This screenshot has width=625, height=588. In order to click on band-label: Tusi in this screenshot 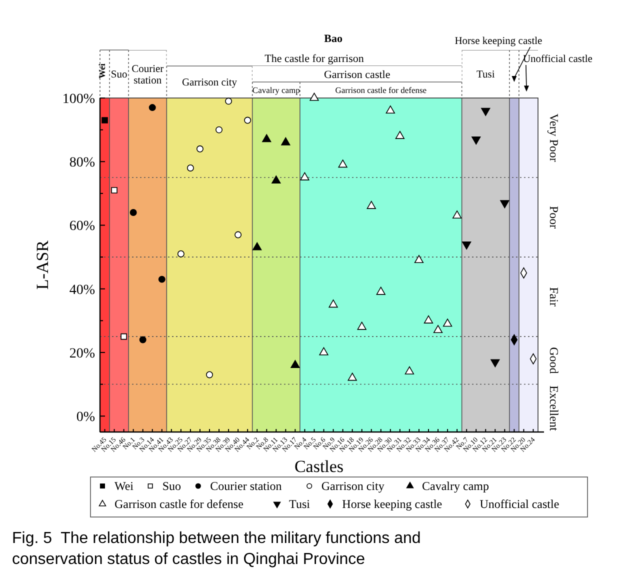, I will do `click(485, 75)`.